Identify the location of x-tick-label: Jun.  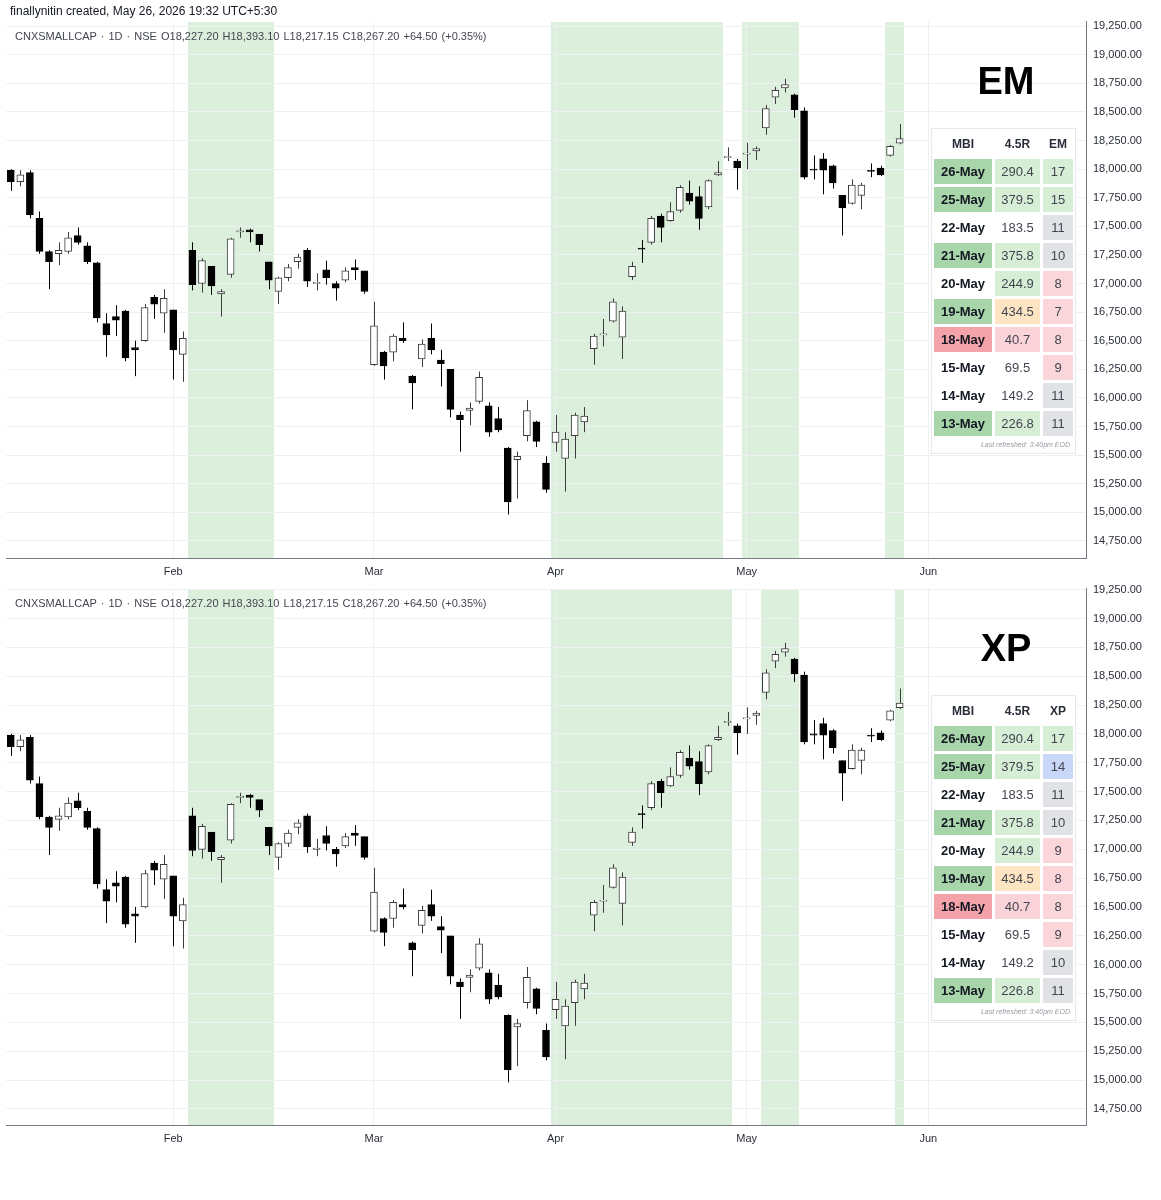
(928, 570).